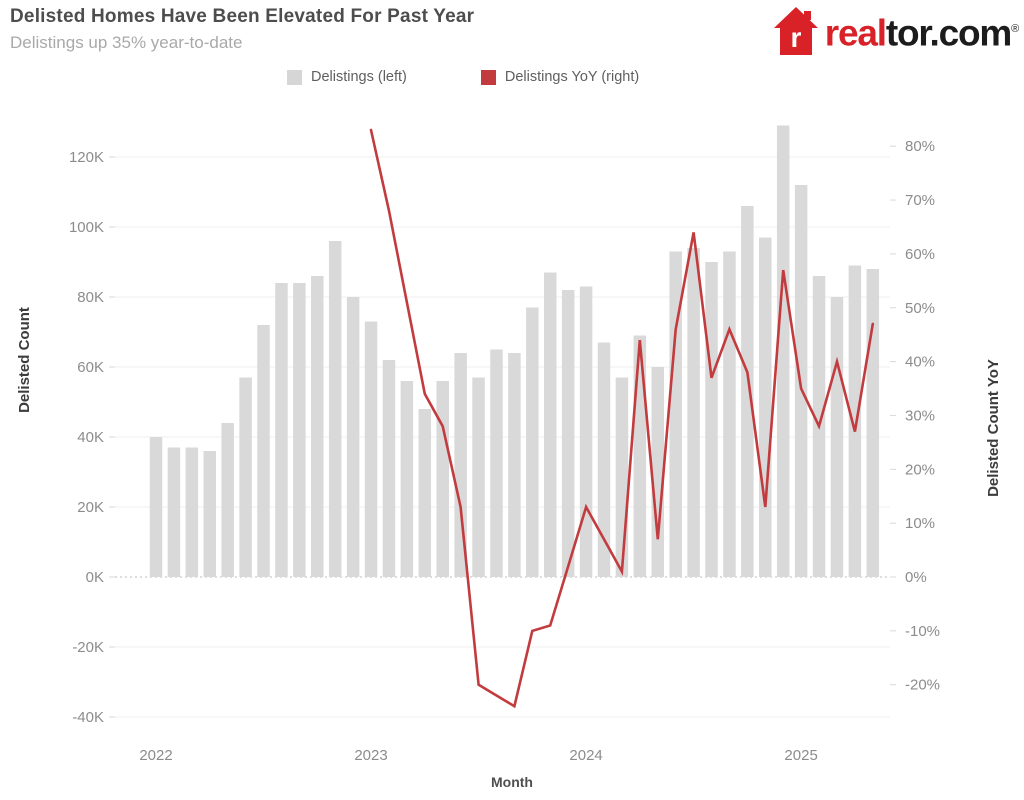 This screenshot has width=1024, height=800. I want to click on right-axis-tick-label: 30%, so click(920, 415).